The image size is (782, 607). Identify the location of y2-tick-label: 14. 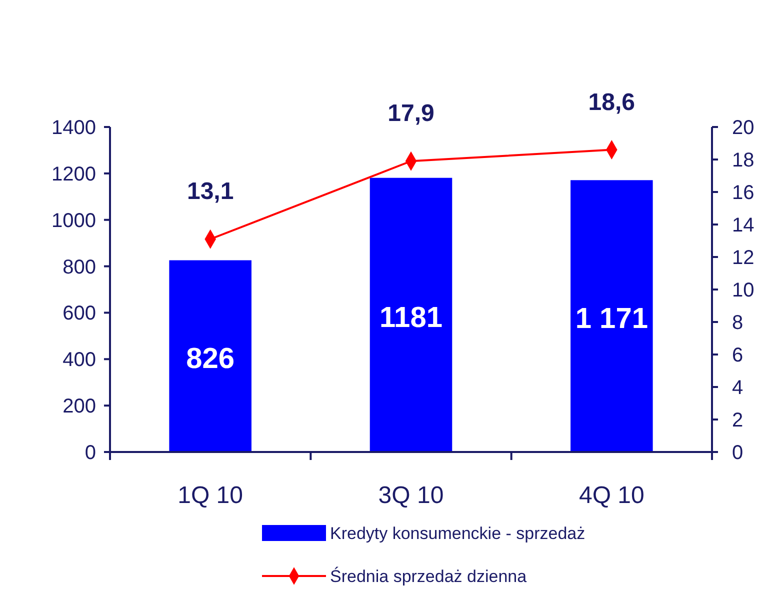
(743, 225).